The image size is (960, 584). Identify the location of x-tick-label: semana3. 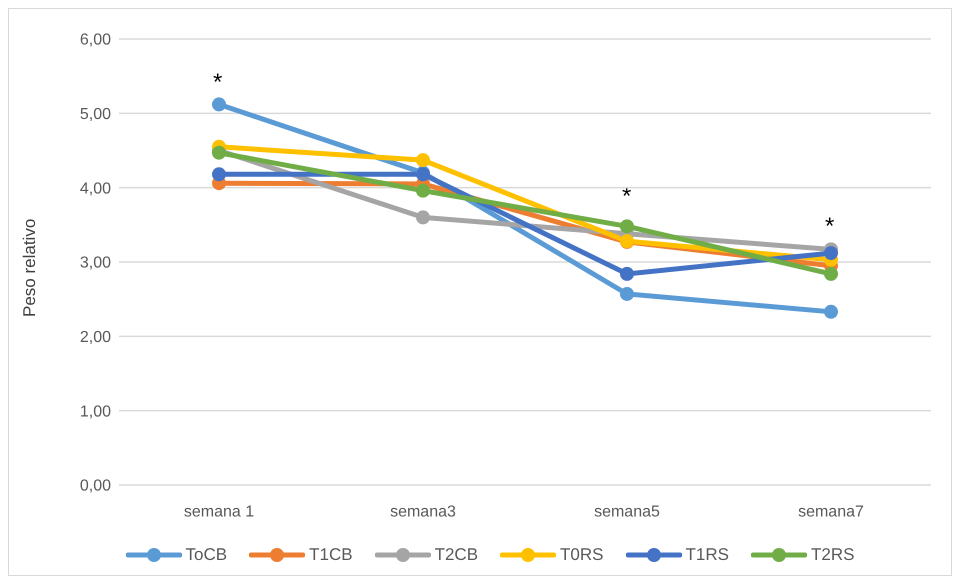
(423, 511).